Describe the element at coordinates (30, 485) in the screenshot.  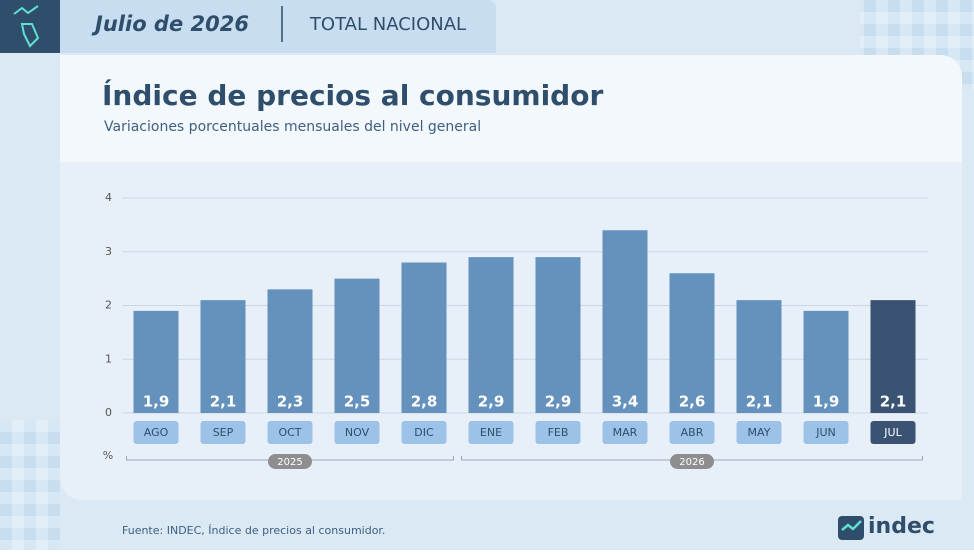
I see `decoration` at that location.